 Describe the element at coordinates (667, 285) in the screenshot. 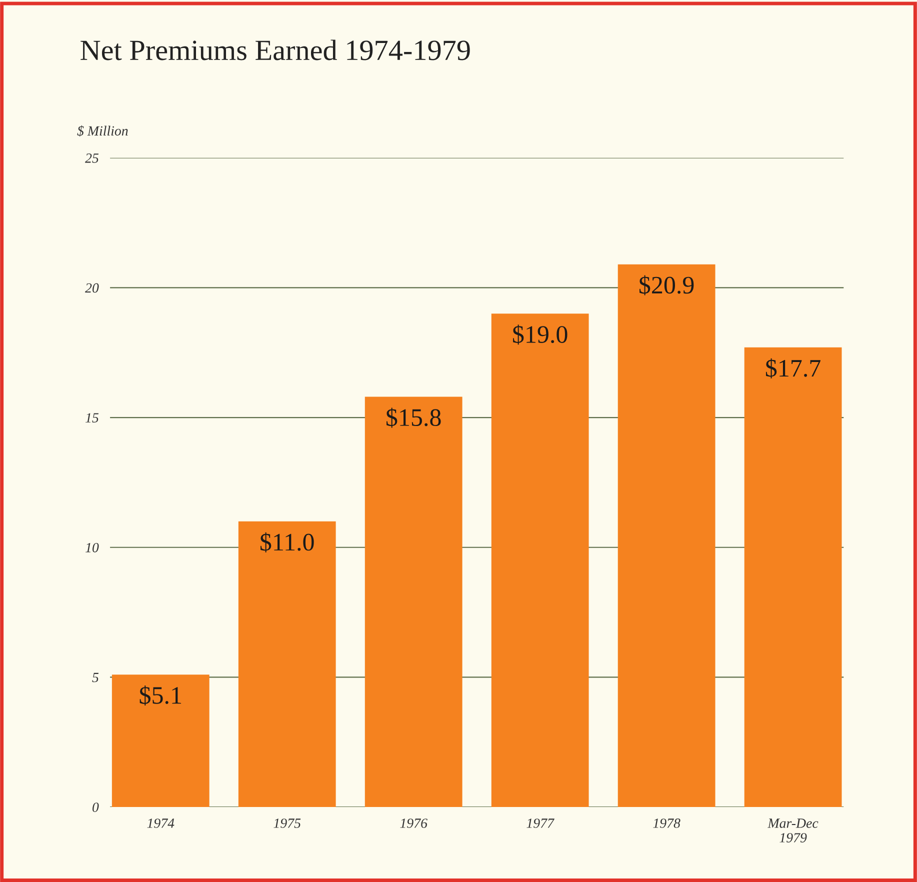

I see `data-label: $20.9` at that location.